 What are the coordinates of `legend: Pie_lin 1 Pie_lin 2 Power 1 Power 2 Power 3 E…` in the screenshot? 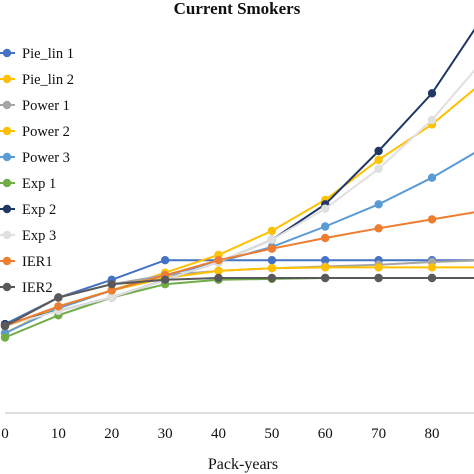 It's located at (37, 171).